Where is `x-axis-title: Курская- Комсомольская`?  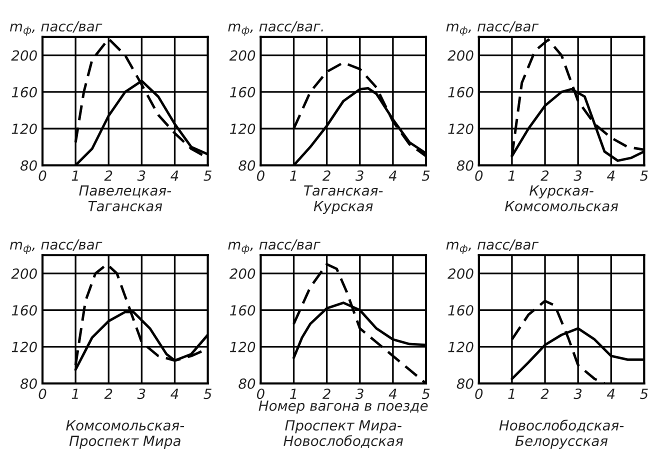 x-axis-title: Курская- Комсомольская is located at coordinates (561, 198).